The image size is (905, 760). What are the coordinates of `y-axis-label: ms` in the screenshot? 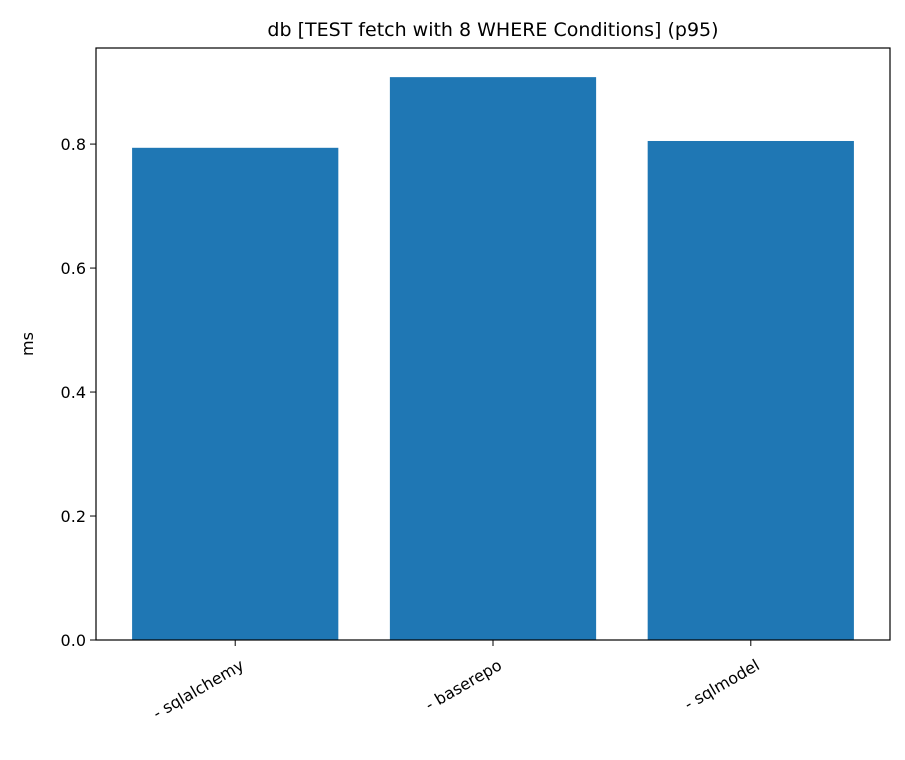 It's located at (27, 344).